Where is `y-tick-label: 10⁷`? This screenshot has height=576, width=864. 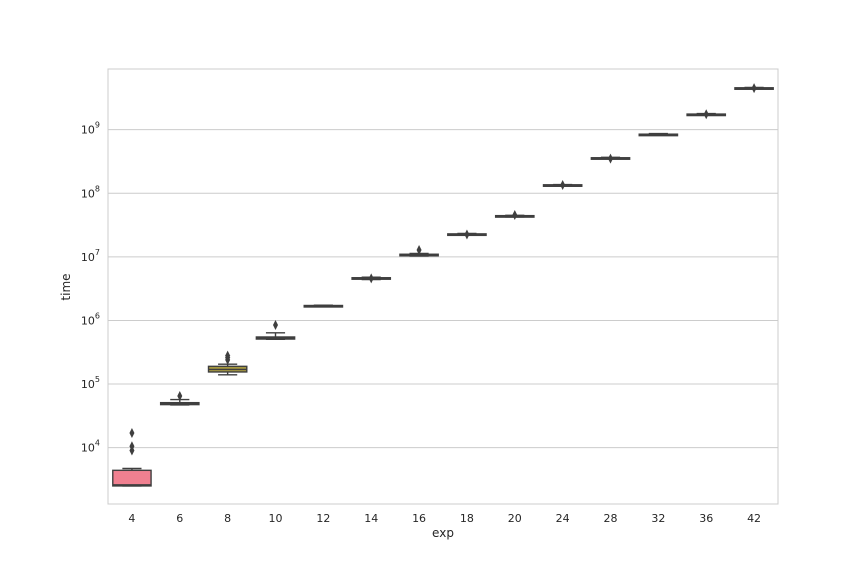 y-tick-label: 10⁷ is located at coordinates (90, 256).